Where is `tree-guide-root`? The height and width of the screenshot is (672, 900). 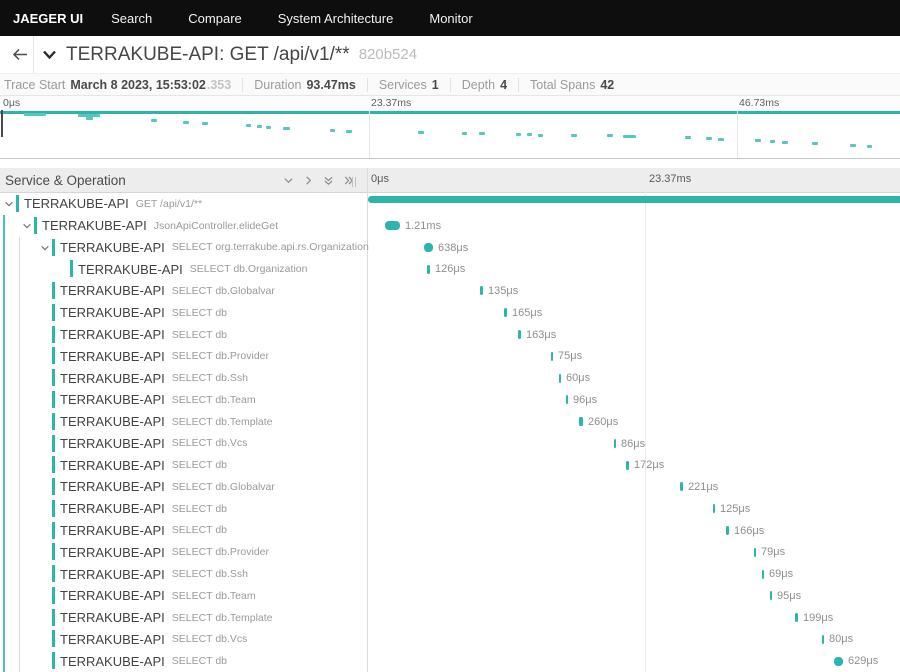
tree-guide-root is located at coordinates (4, 443).